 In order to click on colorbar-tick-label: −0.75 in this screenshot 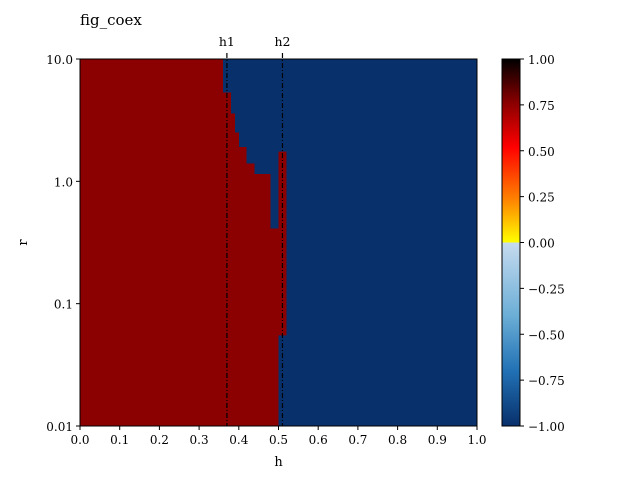, I will do `click(546, 381)`.